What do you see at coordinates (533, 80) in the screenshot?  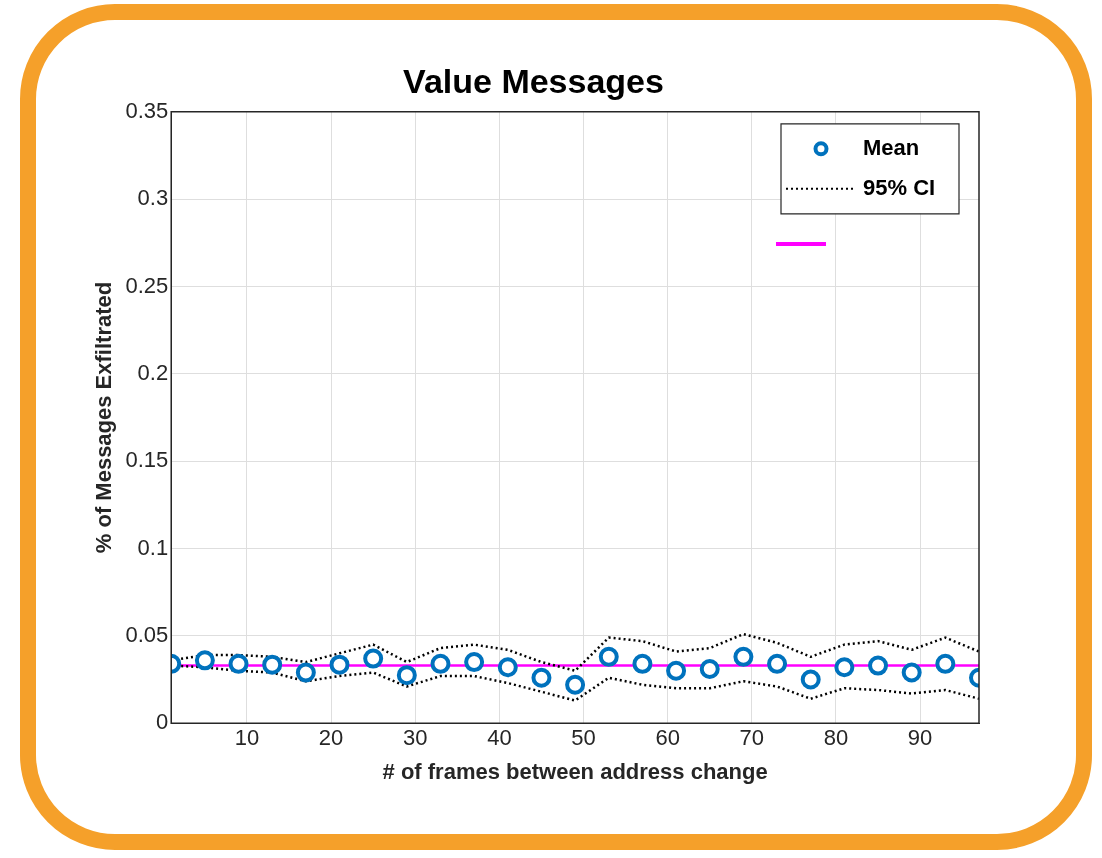 I see `chart-title: Value Messages` at bounding box center [533, 80].